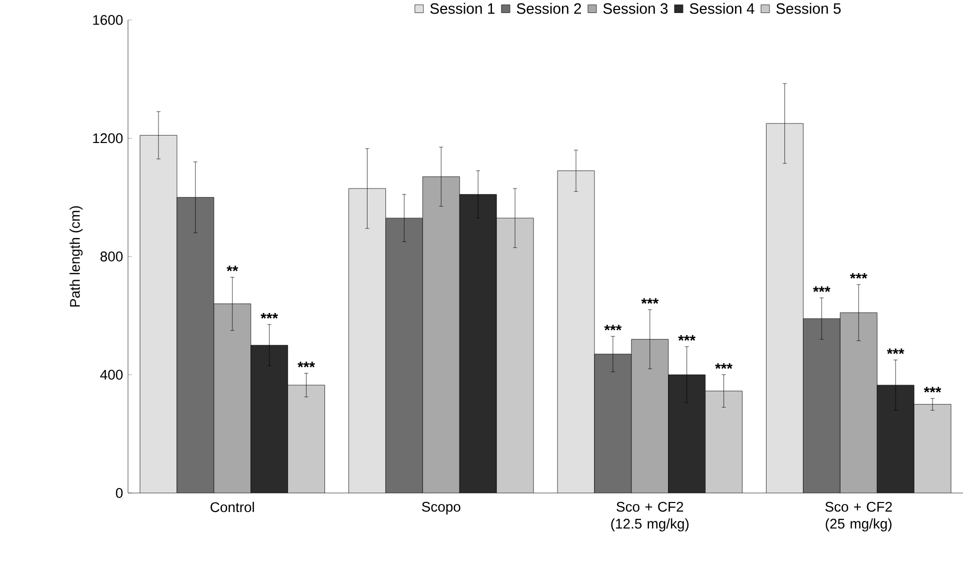 The width and height of the screenshot is (963, 573). Describe the element at coordinates (232, 507) in the screenshot. I see `x-tick-label: Control` at that location.